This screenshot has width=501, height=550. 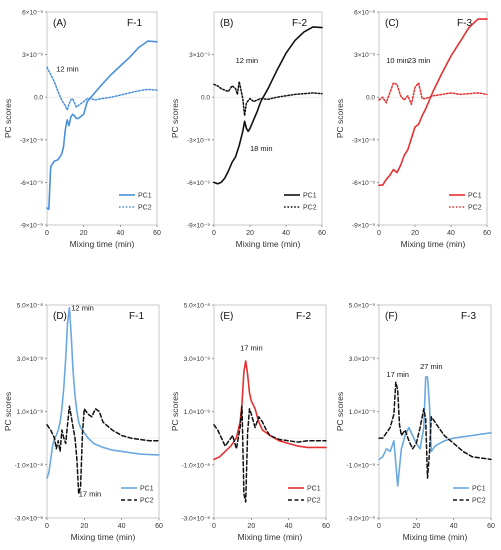 What do you see at coordinates (196, 519) in the screenshot?
I see `y-tick-label: -3.0×10⁻⁸` at bounding box center [196, 519].